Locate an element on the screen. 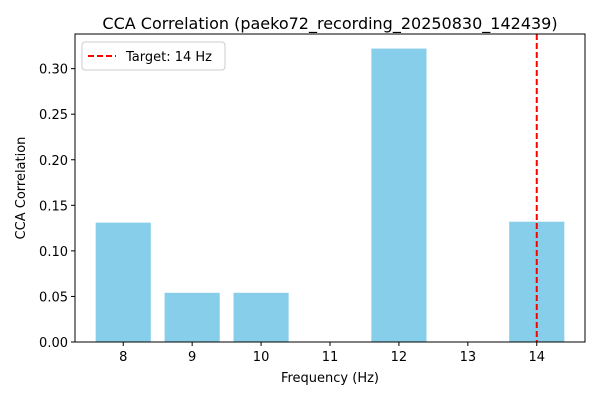 This screenshot has height=400, width=600. y-tick-label: 0.00 is located at coordinates (53, 343).